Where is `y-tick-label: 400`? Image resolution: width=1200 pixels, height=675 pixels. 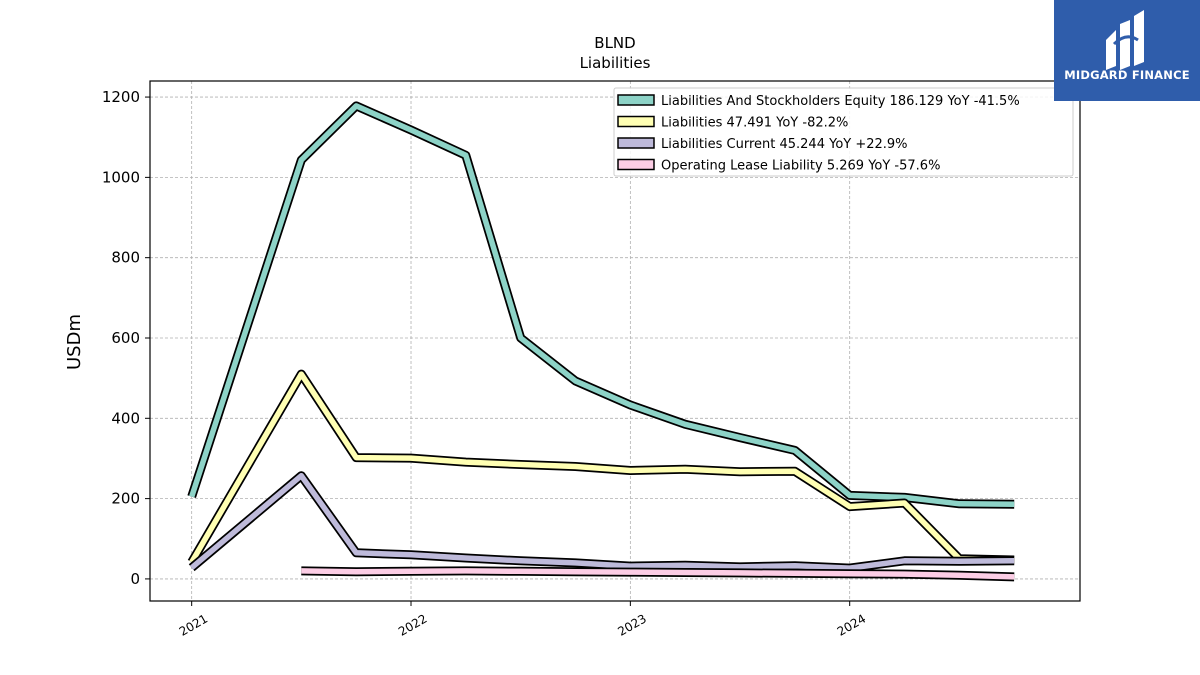
y-tick-label: 400 is located at coordinates (125, 418).